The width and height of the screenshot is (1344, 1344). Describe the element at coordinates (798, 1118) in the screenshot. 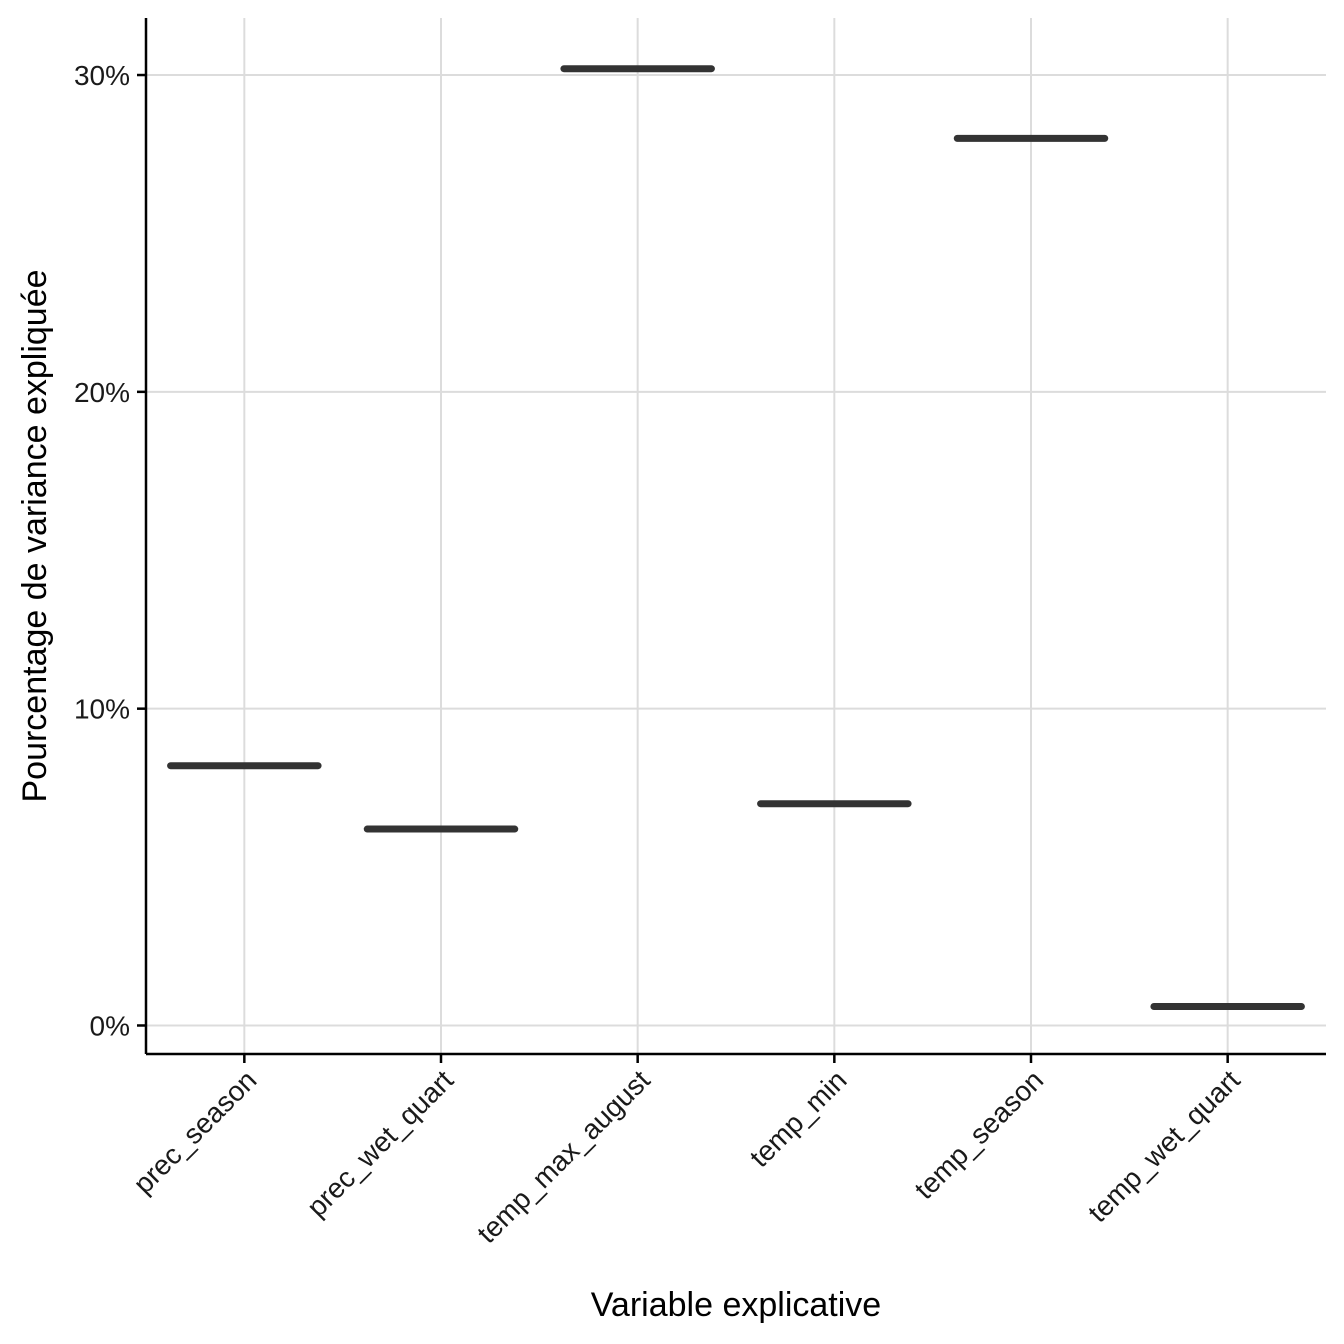

I see `x-tick-label: temp_min` at that location.